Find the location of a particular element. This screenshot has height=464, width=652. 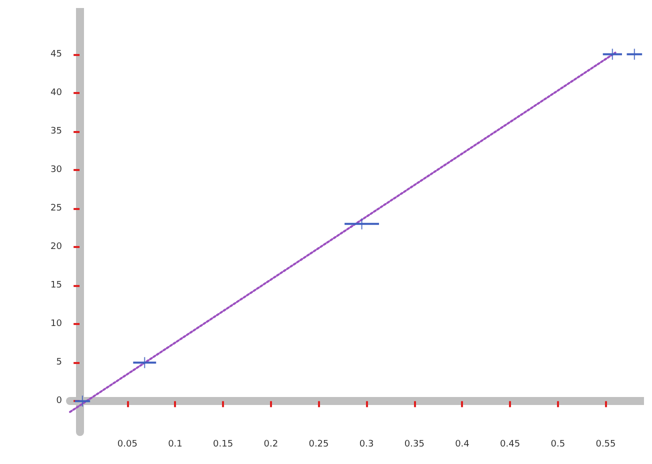

y-tick-label: 40 is located at coordinates (56, 93).